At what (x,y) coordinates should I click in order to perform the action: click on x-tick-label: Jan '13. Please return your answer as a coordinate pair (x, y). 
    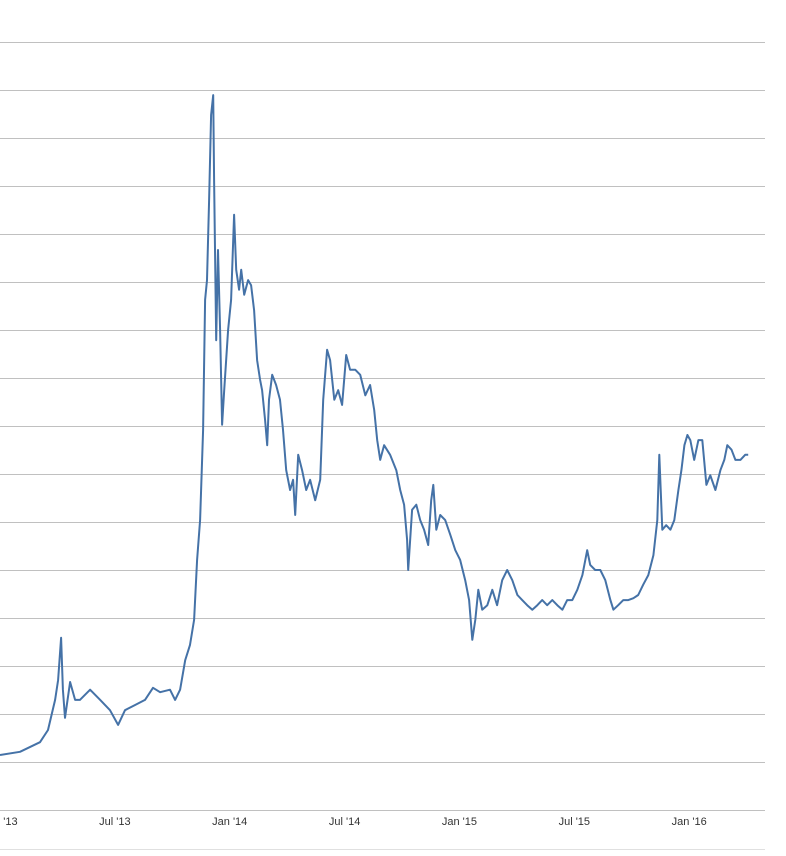
    Looking at the image, I should click on (9, 822).